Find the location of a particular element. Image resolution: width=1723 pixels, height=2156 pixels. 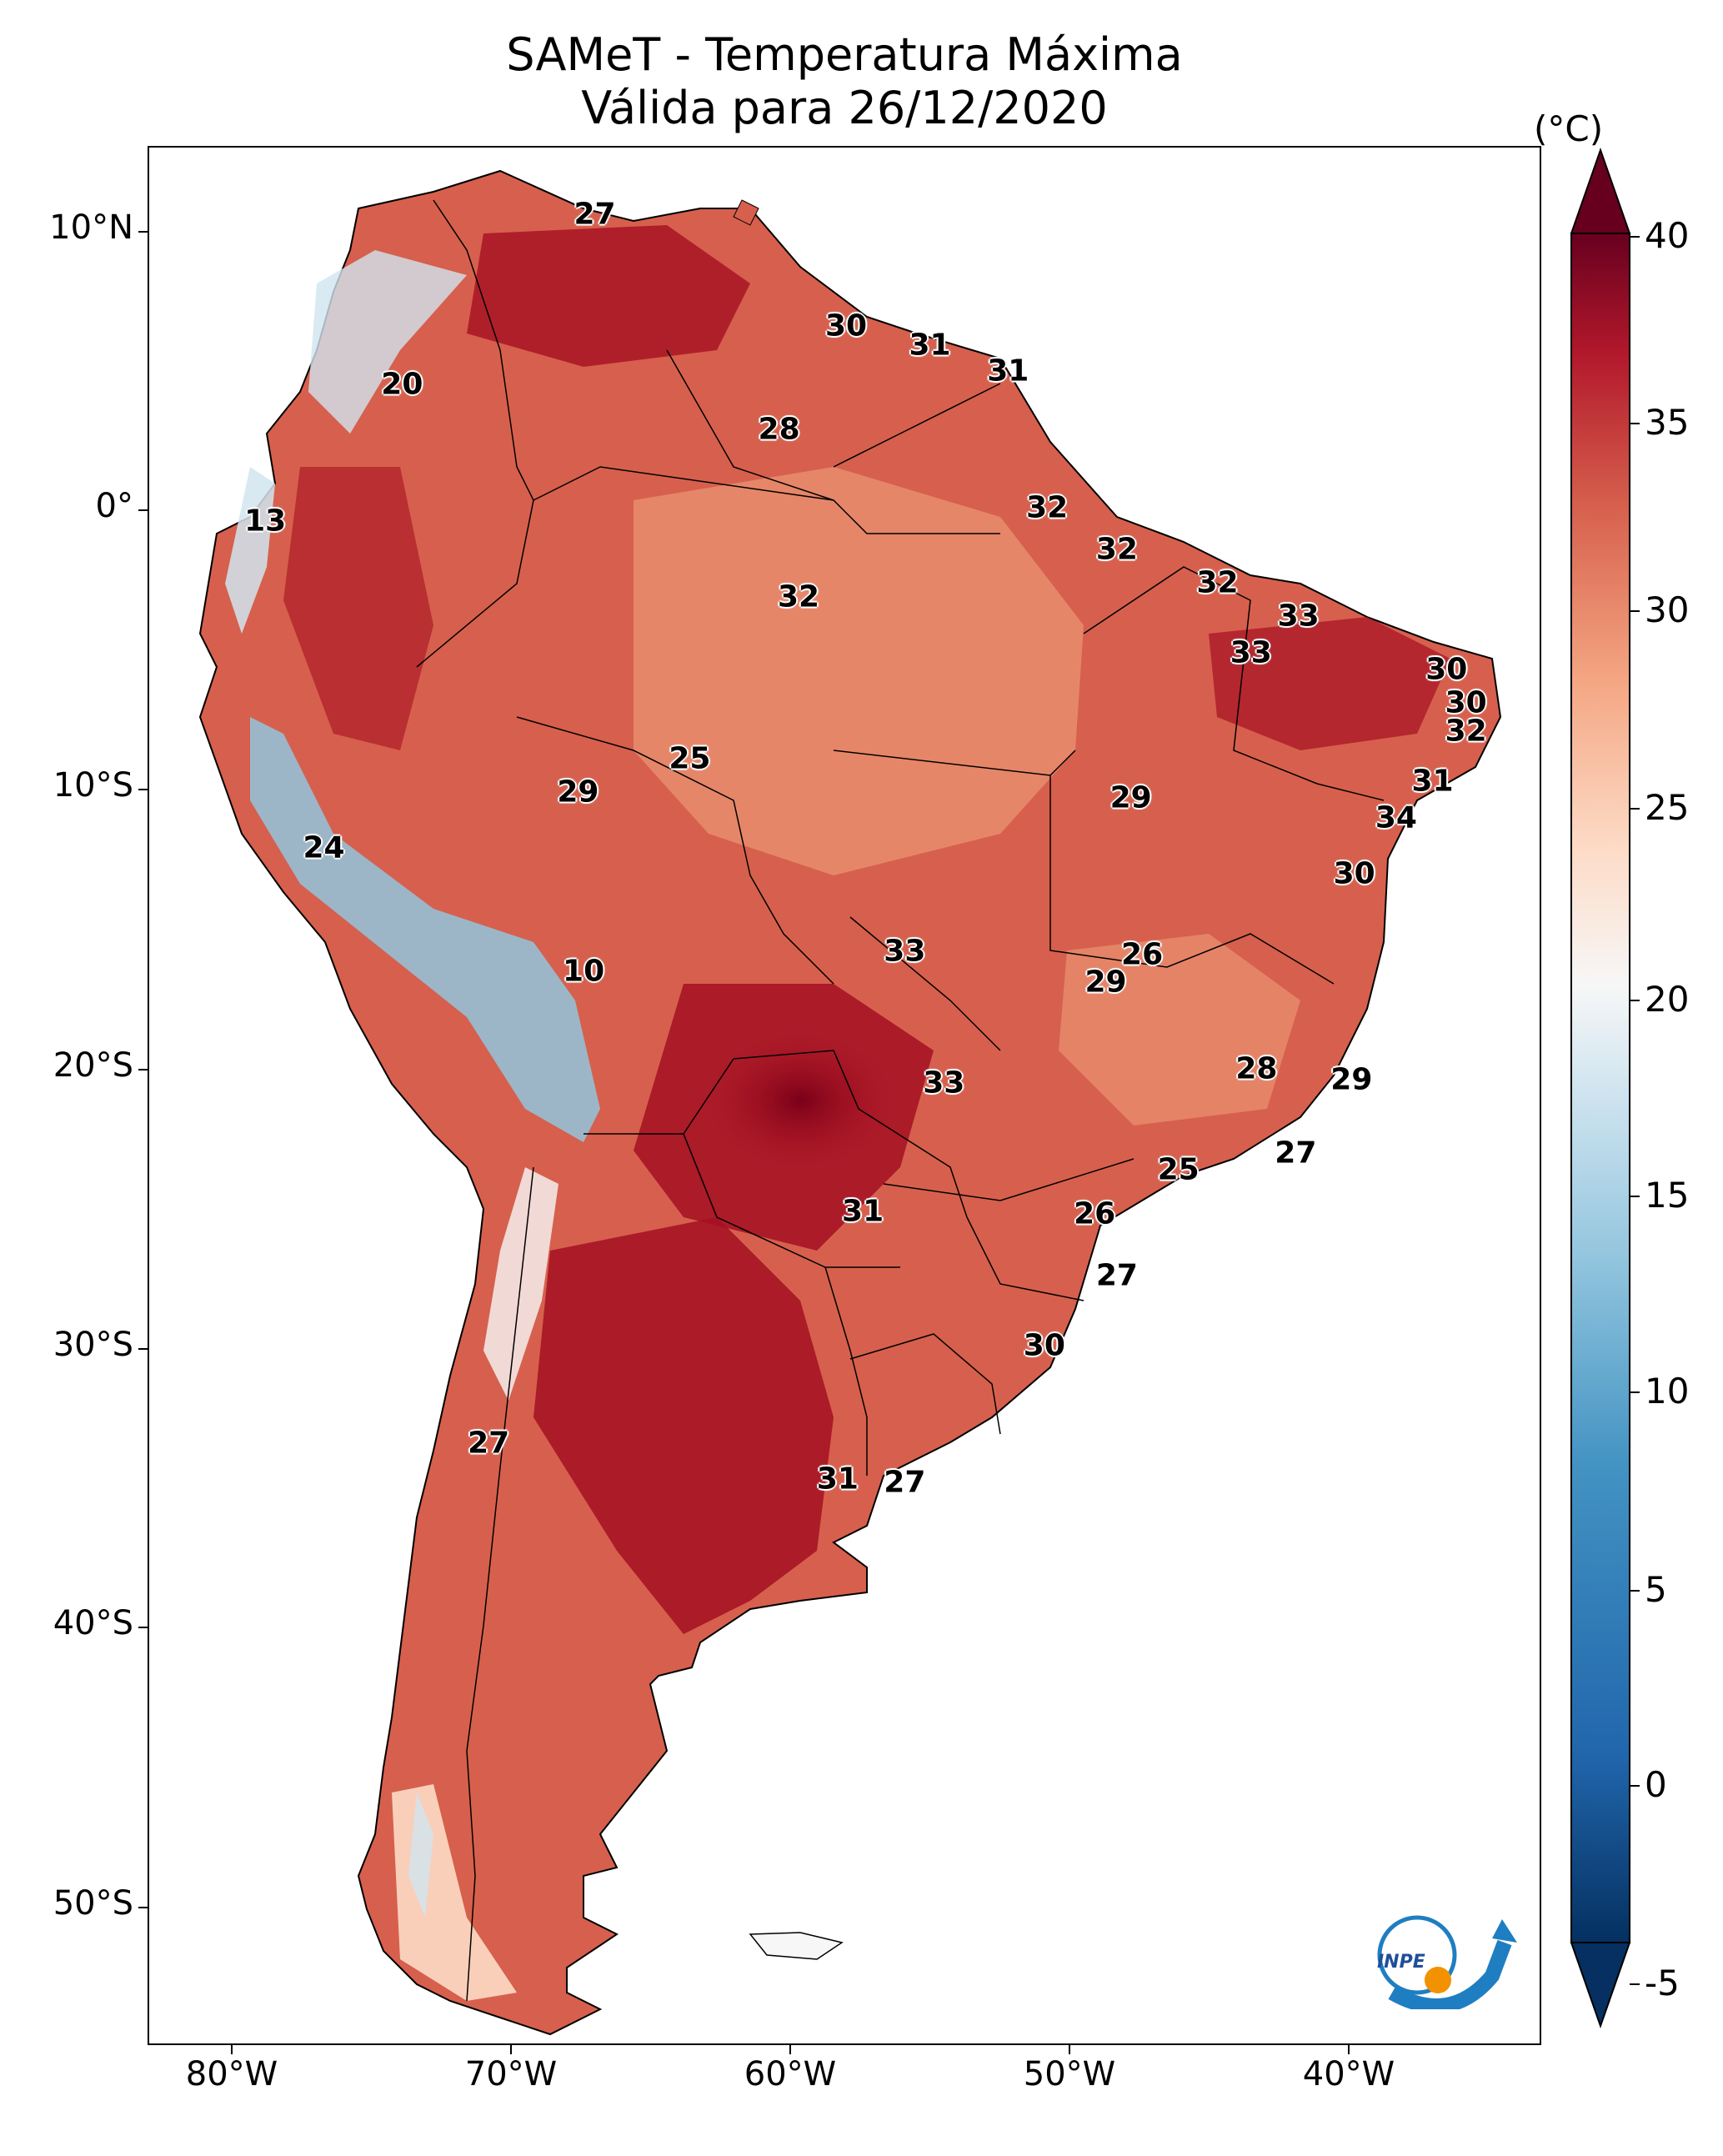

colorbar-tick: 30 is located at coordinates (1667, 609).